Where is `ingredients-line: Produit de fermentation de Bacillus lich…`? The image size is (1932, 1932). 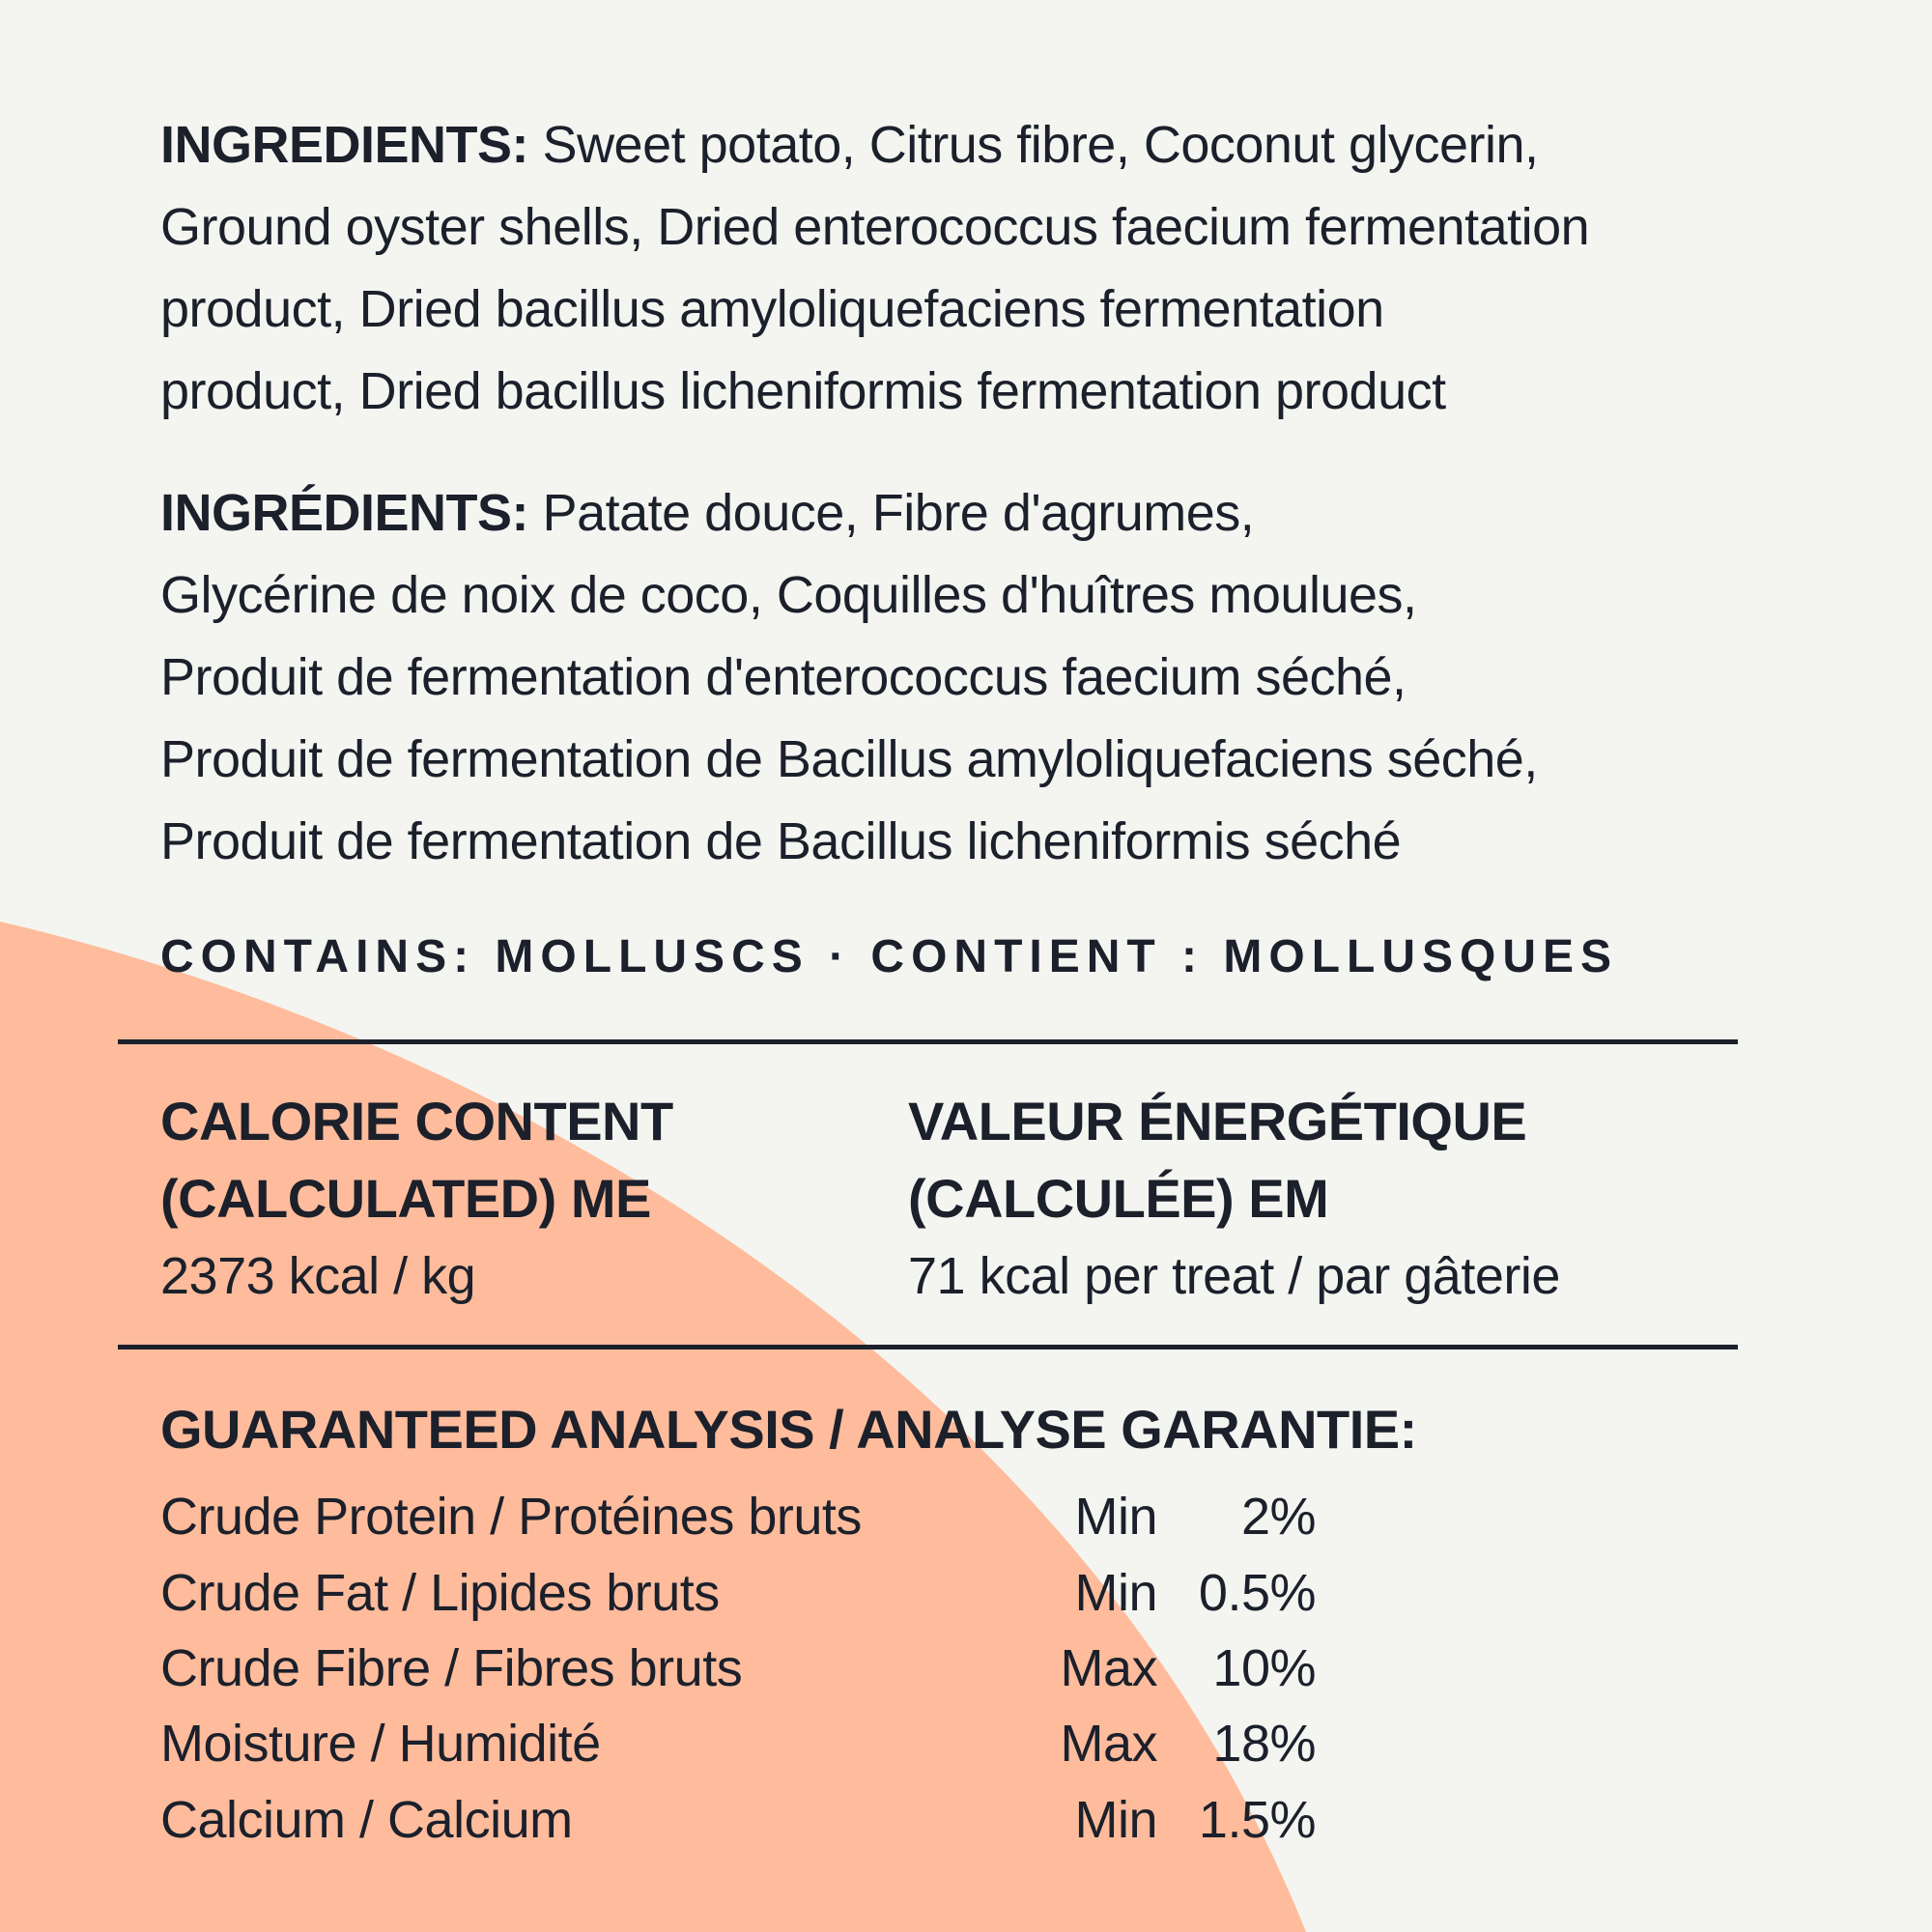
ingredients-line: Produit de fermentation de Bacillus lich… is located at coordinates (781, 841).